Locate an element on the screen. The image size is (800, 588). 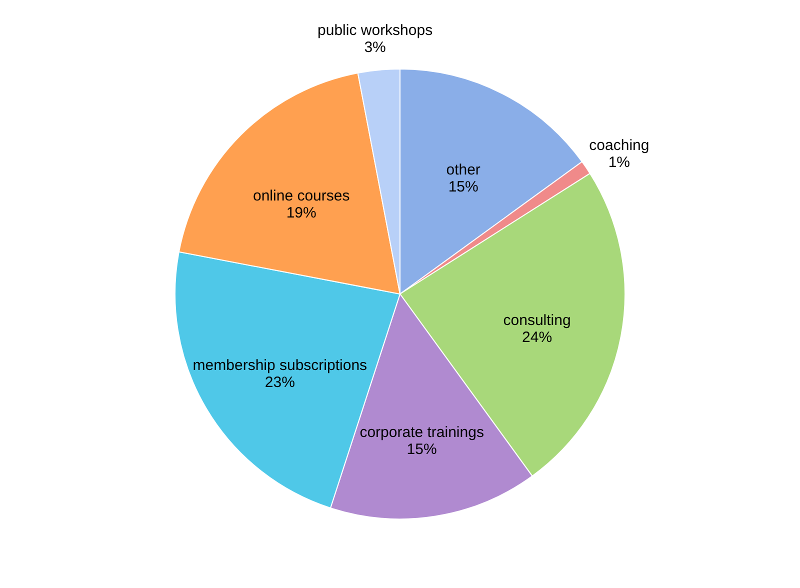
data-label: 23% is located at coordinates (279, 383).